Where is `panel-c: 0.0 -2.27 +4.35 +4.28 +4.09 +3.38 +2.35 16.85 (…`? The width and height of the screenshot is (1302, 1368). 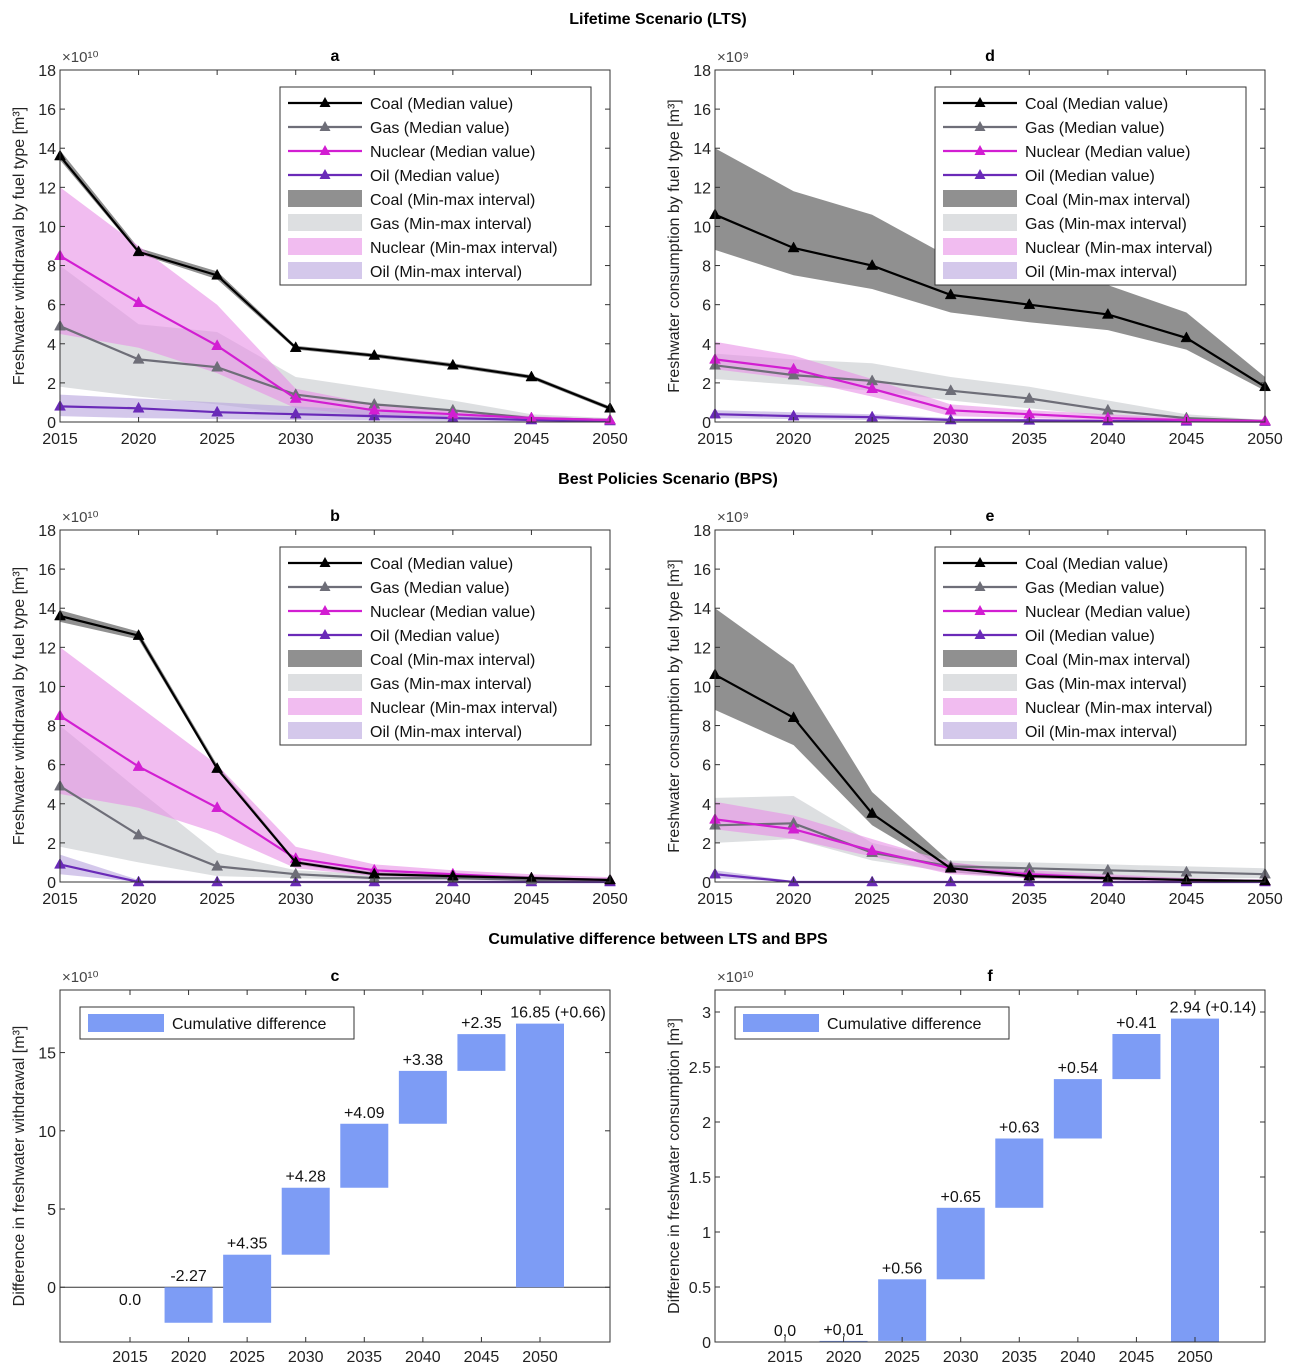
panel-c: 0.0 -2.27 +4.35 +4.28 +4.09 +3.38 +2.35 16.85 (… is located at coordinates (311, 1167).